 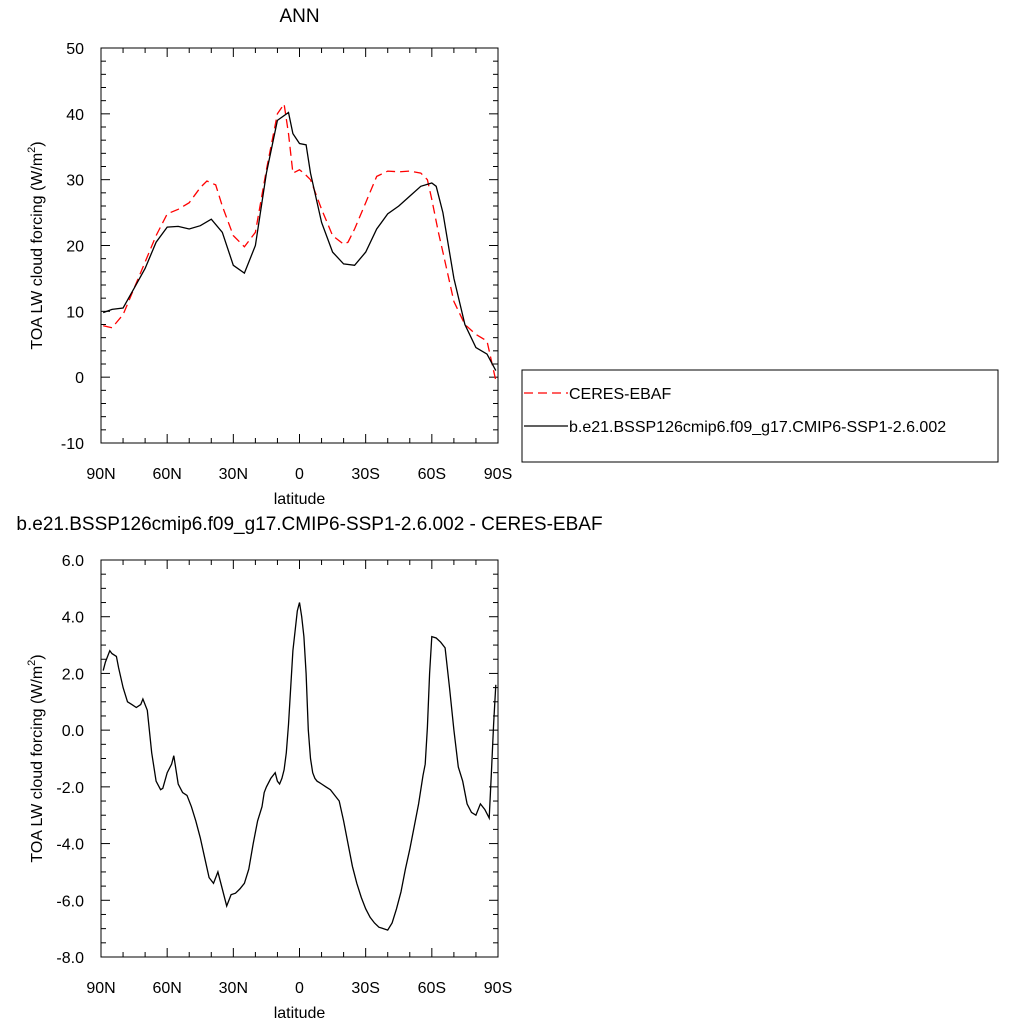 I want to click on y-tick-label: -8.0, so click(x=70, y=958).